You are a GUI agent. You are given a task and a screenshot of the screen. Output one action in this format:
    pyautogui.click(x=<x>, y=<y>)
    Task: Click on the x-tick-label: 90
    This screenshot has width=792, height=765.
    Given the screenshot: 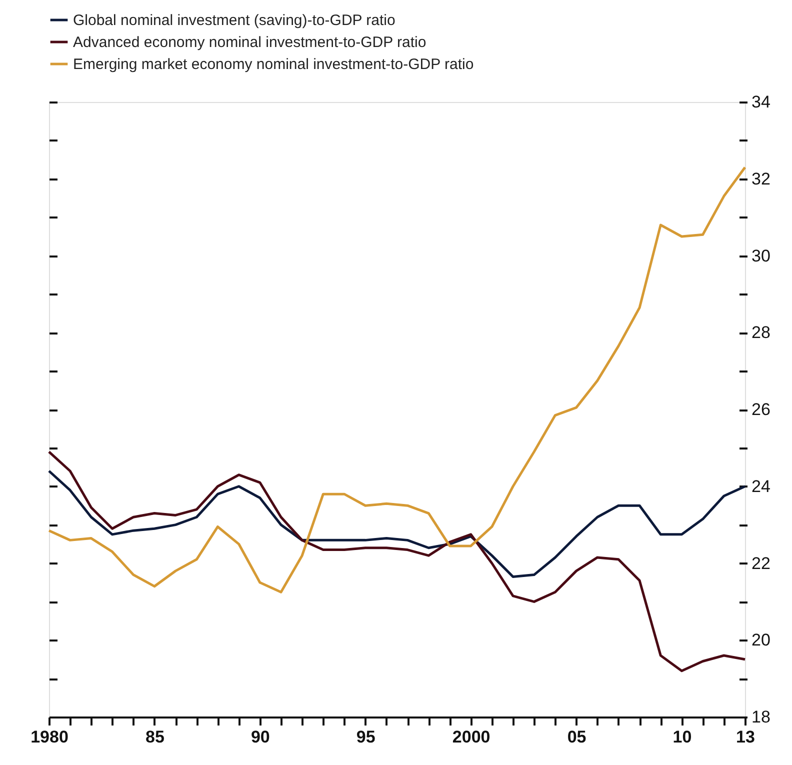 What is the action you would take?
    pyautogui.click(x=260, y=737)
    